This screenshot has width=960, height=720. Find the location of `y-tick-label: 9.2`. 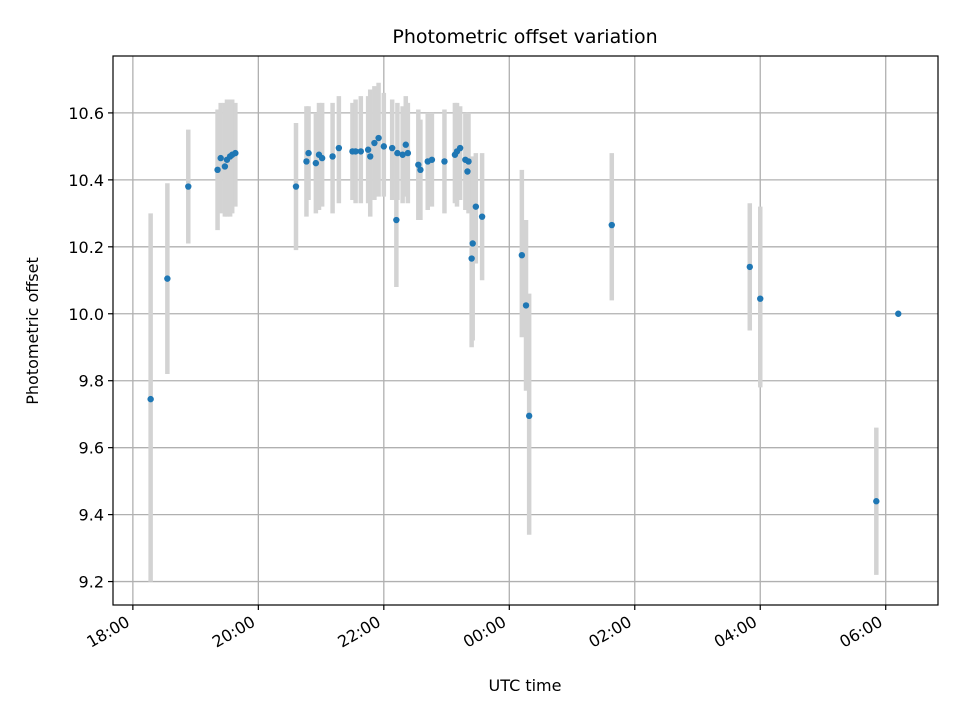

y-tick-label: 9.2 is located at coordinates (91, 582).